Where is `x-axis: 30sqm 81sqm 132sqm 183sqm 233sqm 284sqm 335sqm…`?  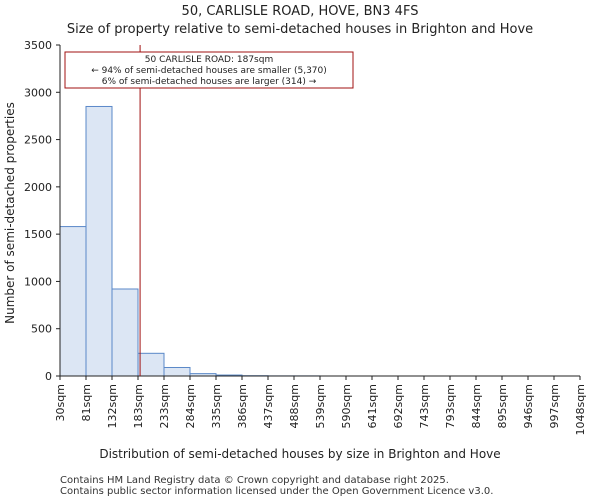 x-axis: 30sqm 81sqm 132sqm 183sqm 233sqm 284sqm 335sqm… is located at coordinates (320, 405).